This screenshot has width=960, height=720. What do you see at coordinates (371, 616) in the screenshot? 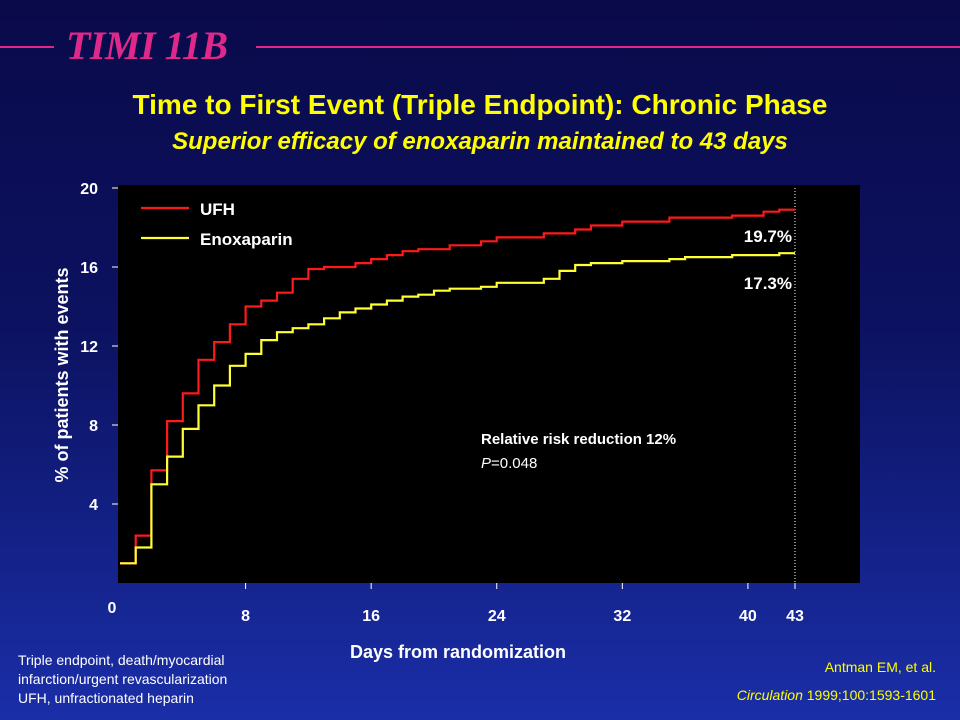
I see `x-tick-label: 16` at bounding box center [371, 616].